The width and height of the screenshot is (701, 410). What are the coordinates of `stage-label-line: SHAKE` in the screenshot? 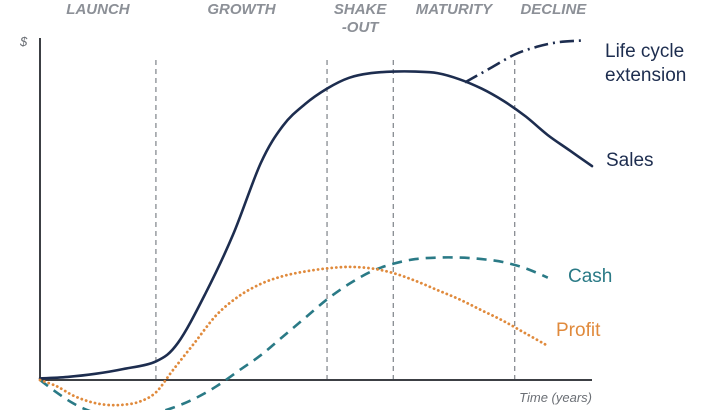 It's located at (361, 9).